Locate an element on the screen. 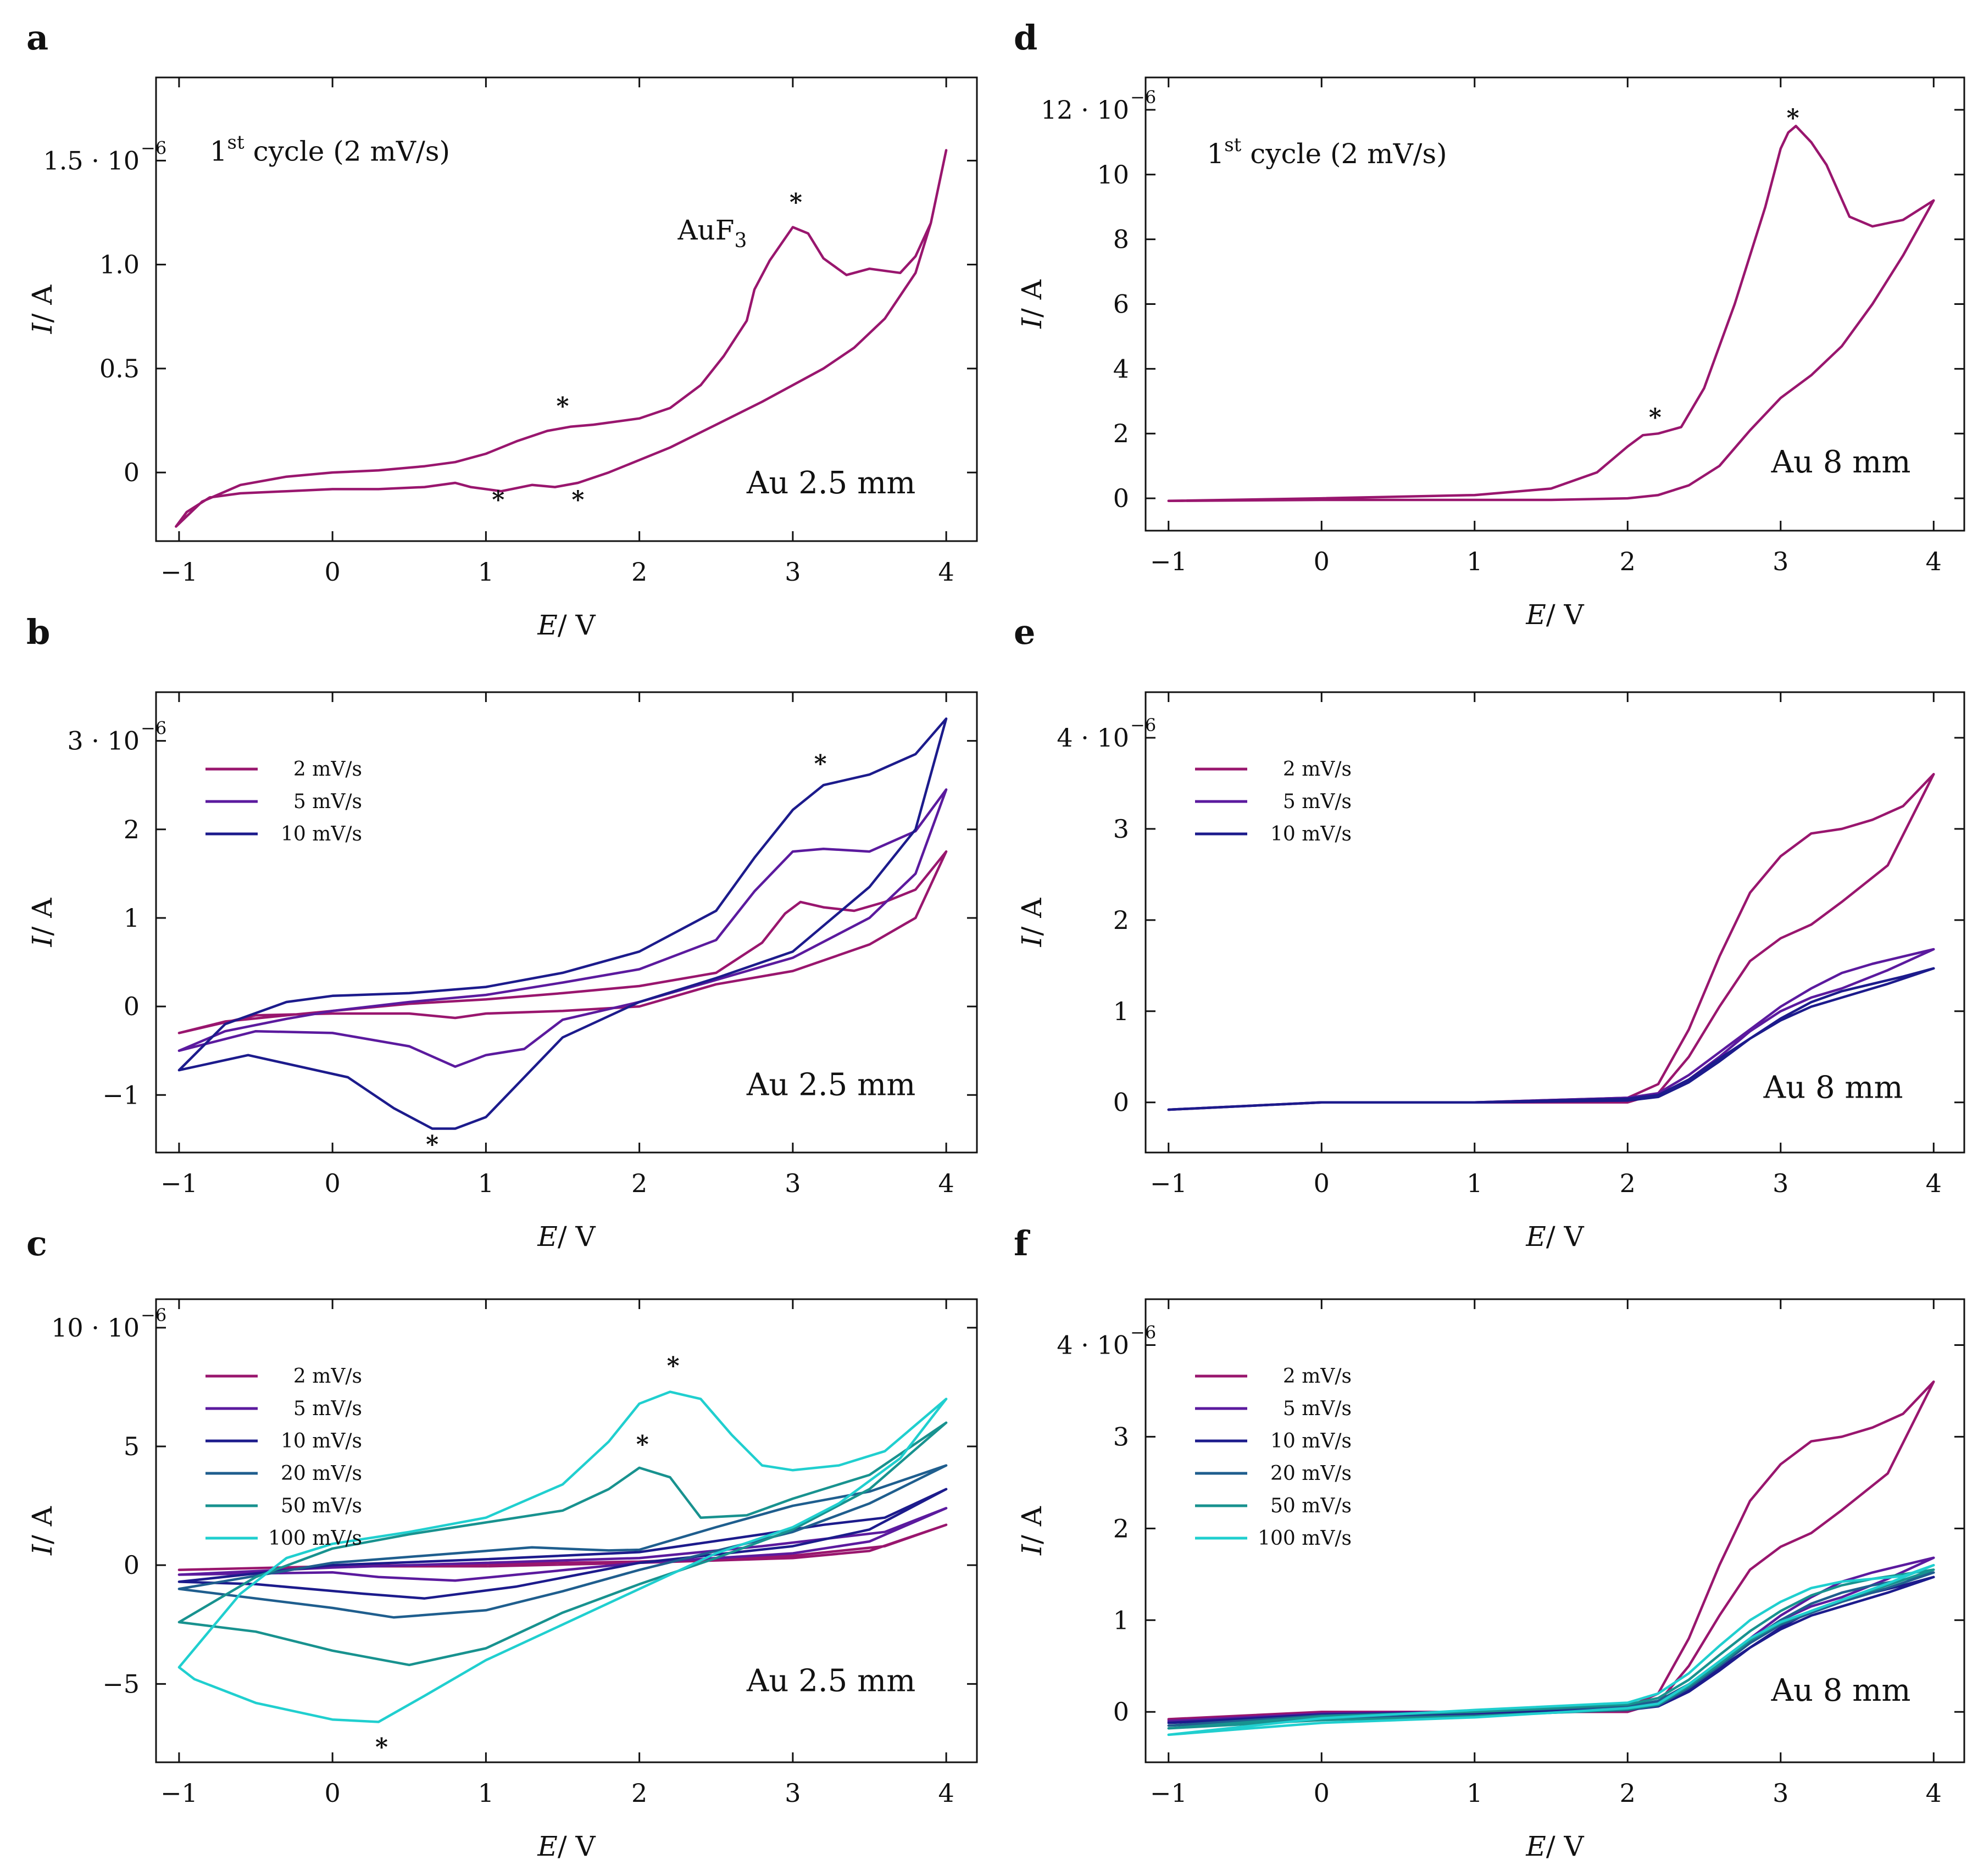  cycle-annotation: 1st cycle (2 mV/s) is located at coordinates (330, 149).